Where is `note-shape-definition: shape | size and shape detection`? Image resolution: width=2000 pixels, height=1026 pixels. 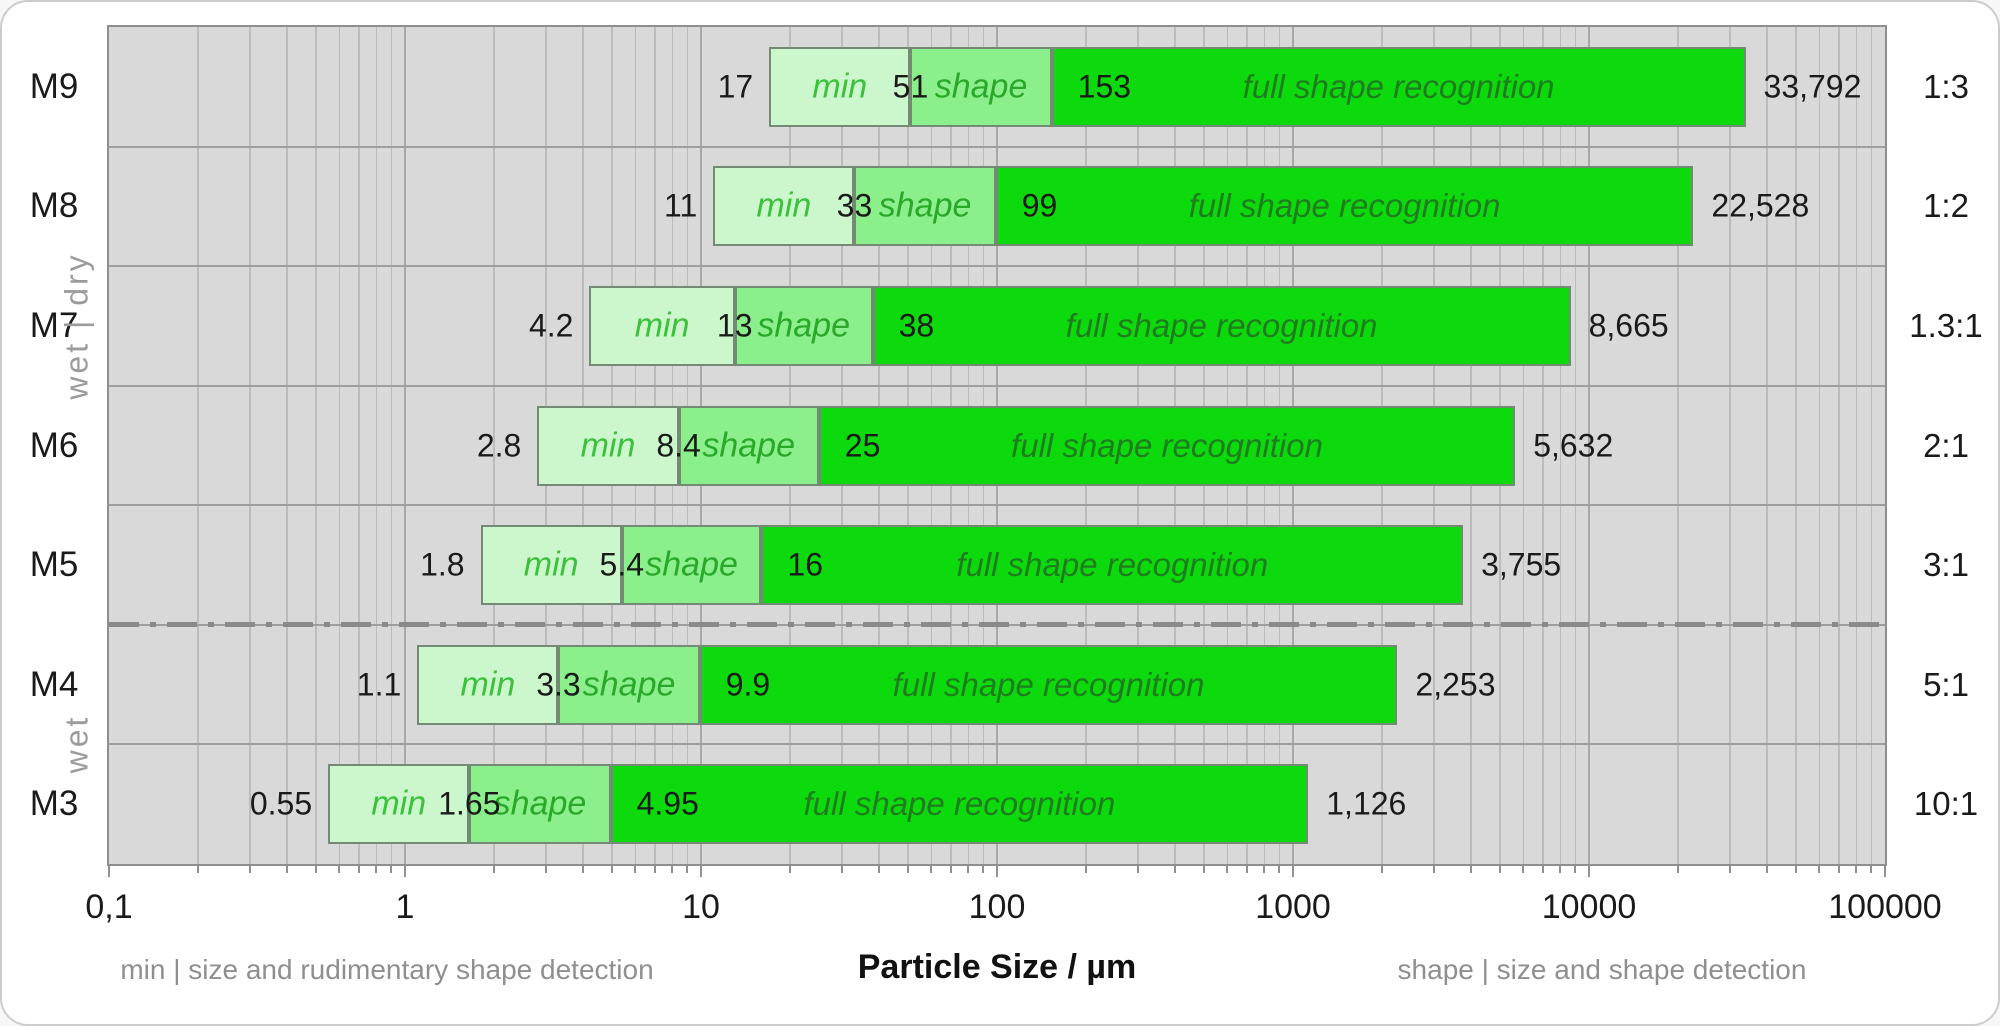 note-shape-definition: shape | size and shape detection is located at coordinates (1602, 969).